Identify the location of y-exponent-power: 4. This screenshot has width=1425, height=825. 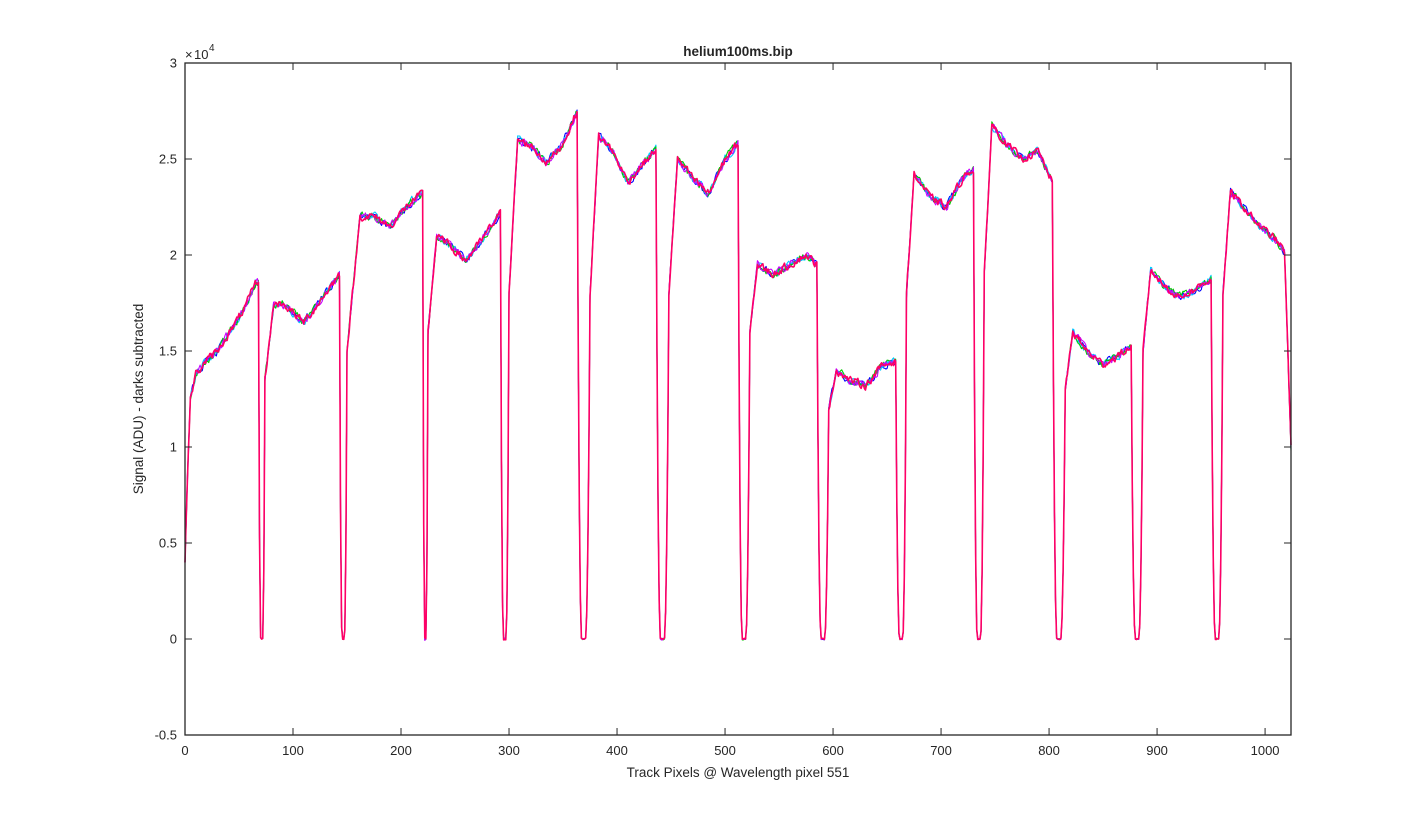
(212, 48).